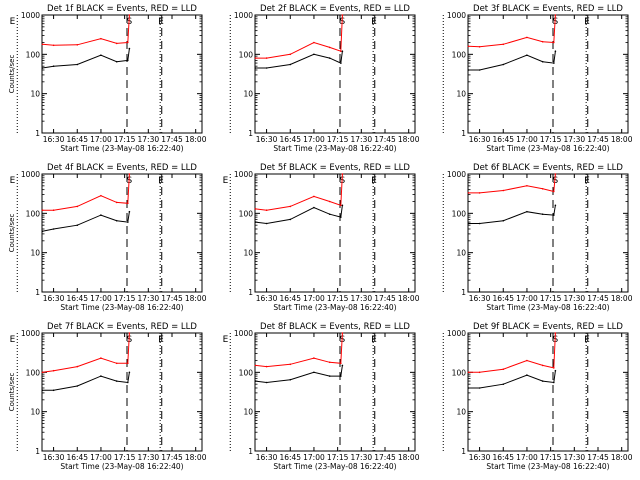 This screenshot has width=640, height=480. I want to click on chart-title: Det 9f BLACK = Events, RED = LLD, so click(548, 327).